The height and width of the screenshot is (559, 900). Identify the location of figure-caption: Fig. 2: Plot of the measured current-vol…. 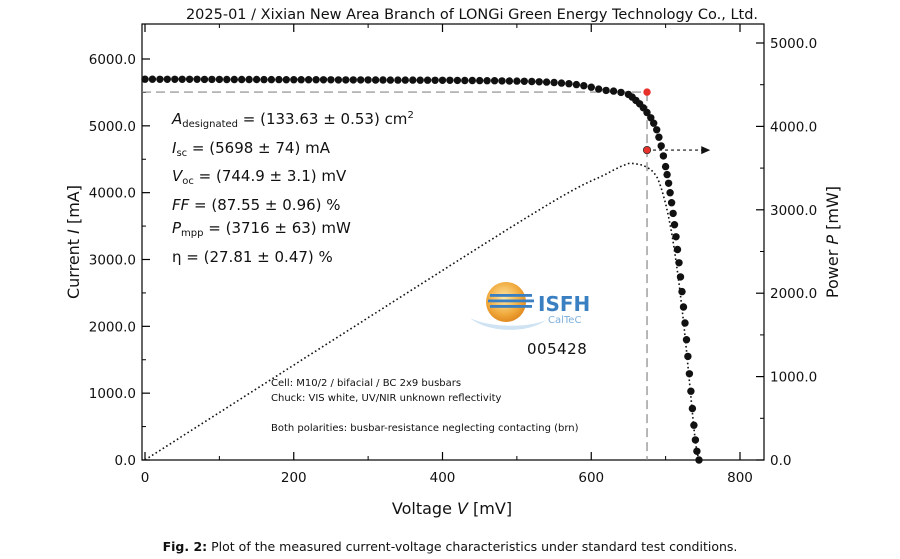
(450, 546).